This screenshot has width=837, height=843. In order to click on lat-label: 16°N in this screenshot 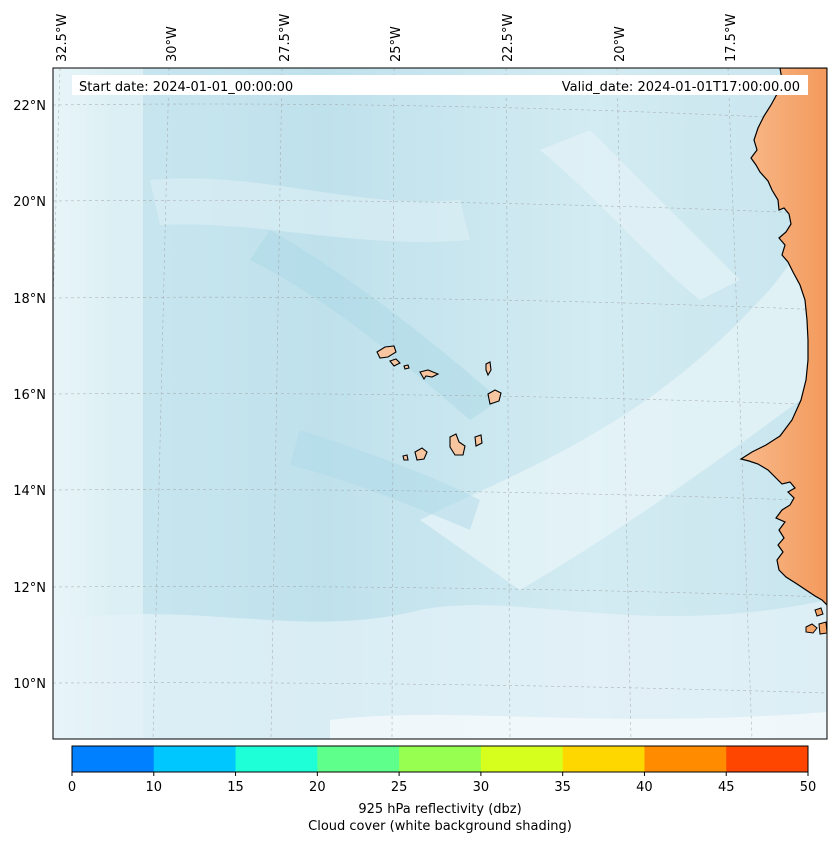, I will do `click(29, 395)`.